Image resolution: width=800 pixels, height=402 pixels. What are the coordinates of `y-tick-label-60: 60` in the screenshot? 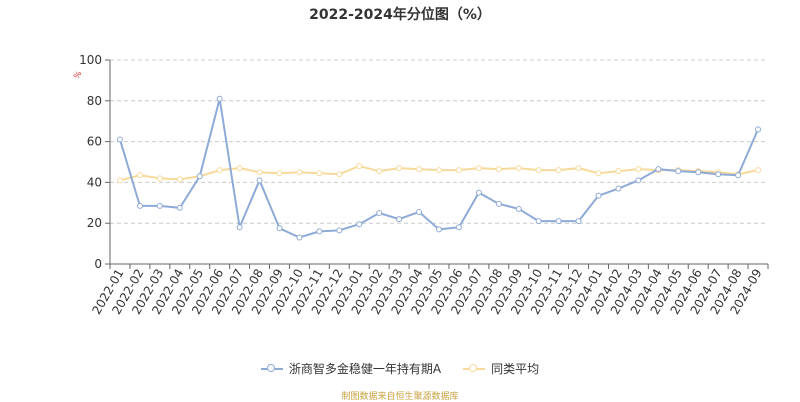 It's located at (94, 142).